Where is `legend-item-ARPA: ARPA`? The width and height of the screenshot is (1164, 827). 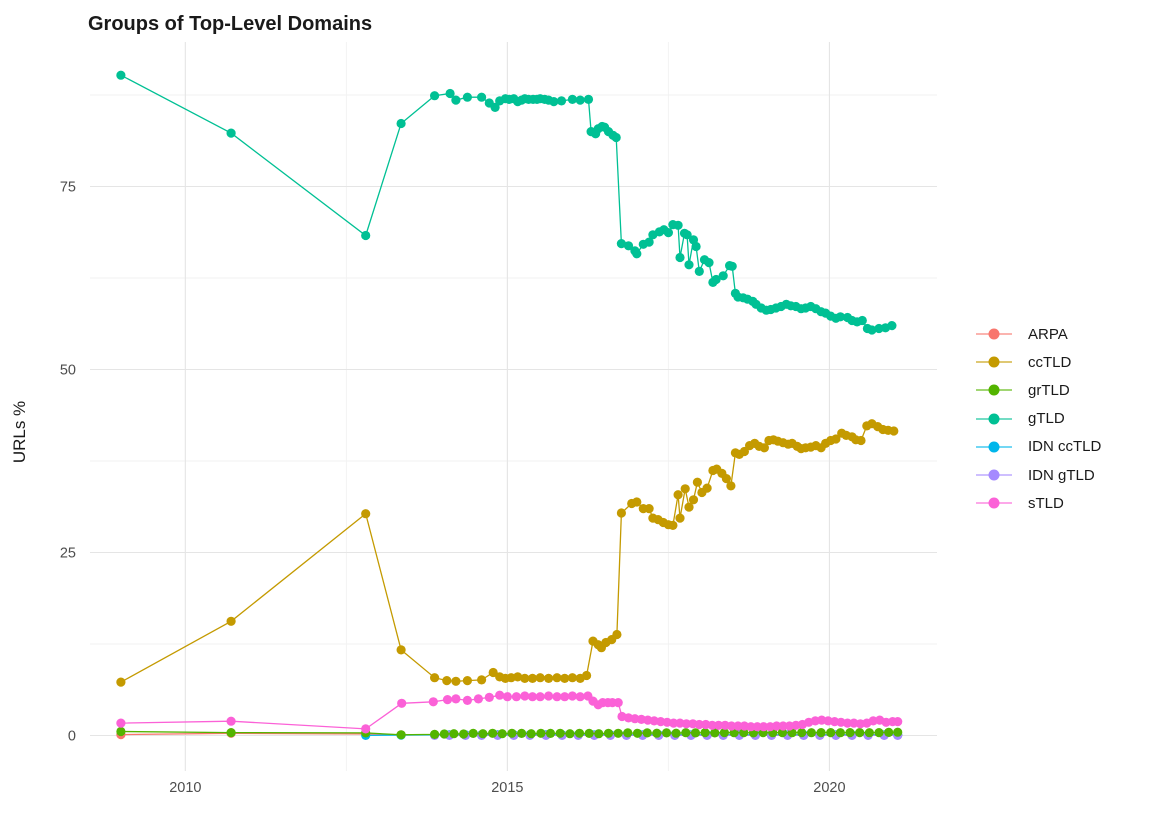 legend-item-ARPA: ARPA is located at coordinates (1038, 334).